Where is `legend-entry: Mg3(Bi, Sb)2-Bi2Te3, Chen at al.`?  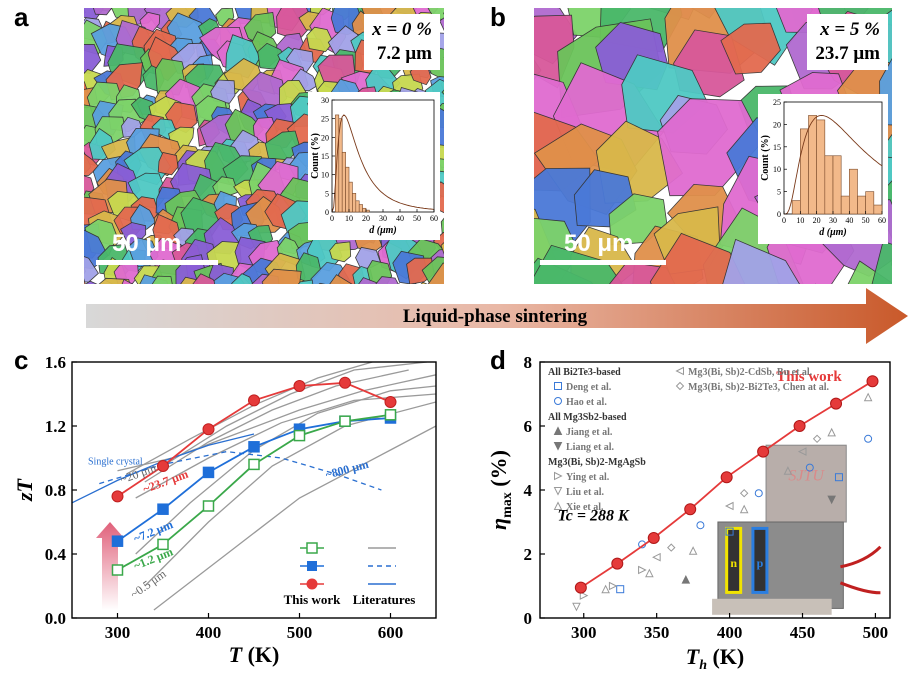
legend-entry: Mg3(Bi, Sb)2-Bi2Te3, Chen at al. is located at coordinates (759, 387).